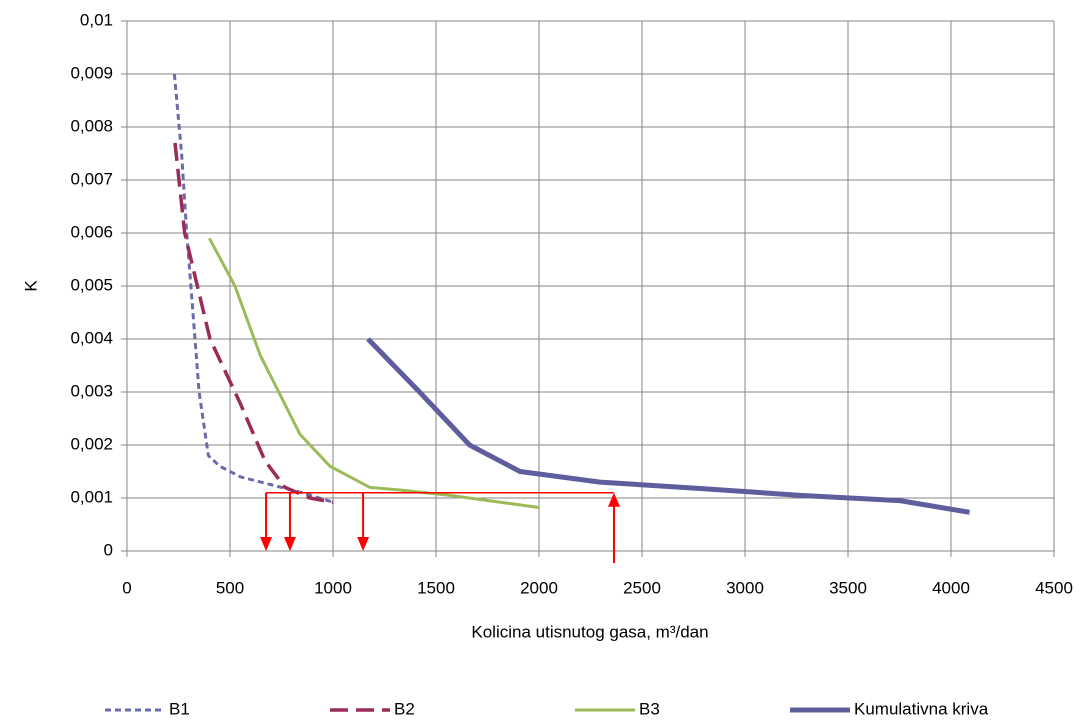  I want to click on y-tick-label: 0,01, so click(96, 19).